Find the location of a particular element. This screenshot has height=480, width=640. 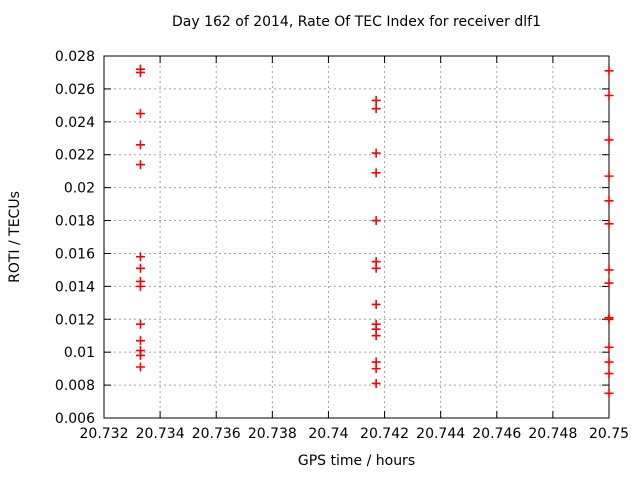

y-tick-label: 0.02 is located at coordinates (79, 189).